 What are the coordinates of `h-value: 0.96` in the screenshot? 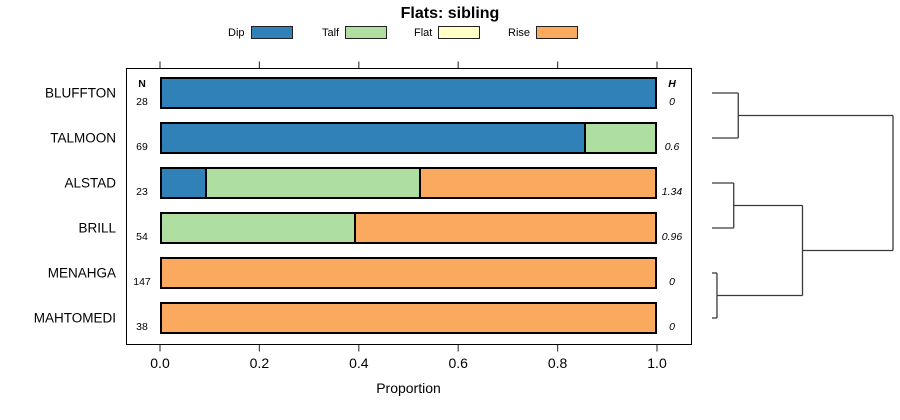 It's located at (672, 237).